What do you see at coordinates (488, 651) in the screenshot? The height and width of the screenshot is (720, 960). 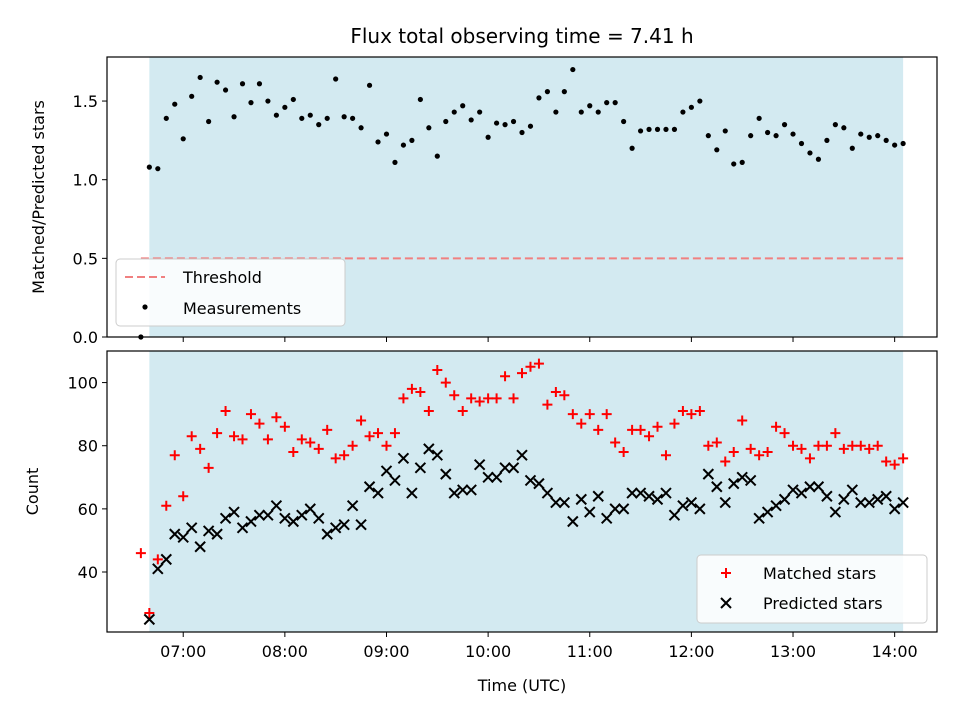 I see `x-tick-label: 10:00` at bounding box center [488, 651].